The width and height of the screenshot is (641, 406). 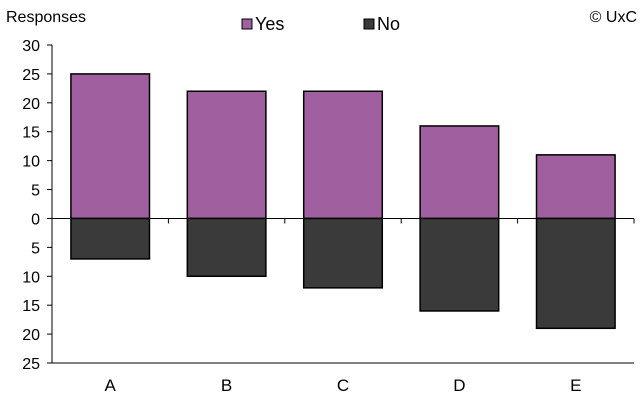 What do you see at coordinates (31, 46) in the screenshot?
I see `y-tick-label: 30` at bounding box center [31, 46].